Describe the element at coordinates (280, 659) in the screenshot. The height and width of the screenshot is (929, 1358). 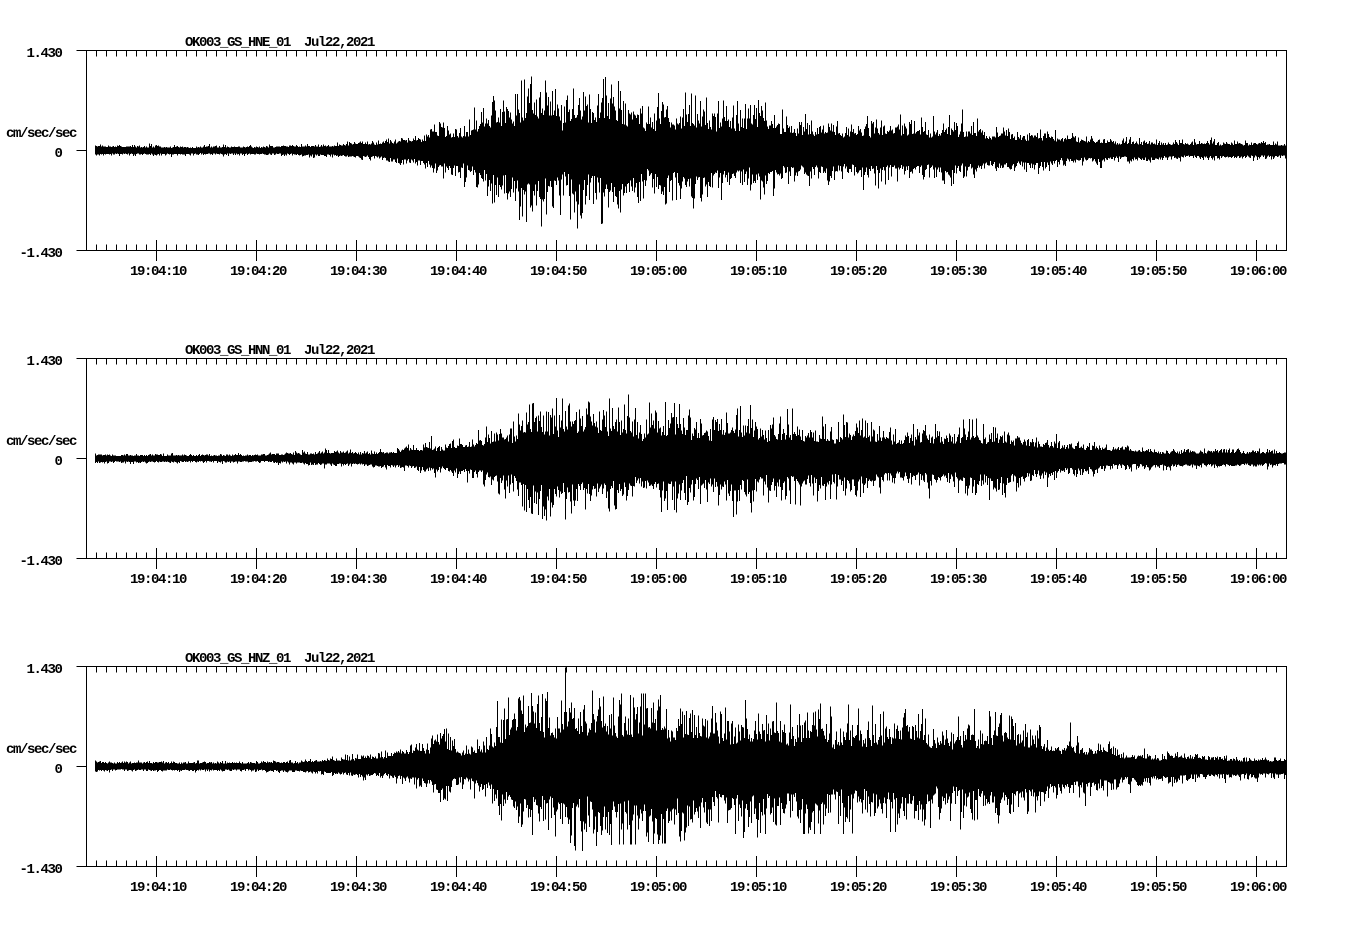
I see `svg-text: OK003_GS_HNZ_01 Jul22,2021` at that location.